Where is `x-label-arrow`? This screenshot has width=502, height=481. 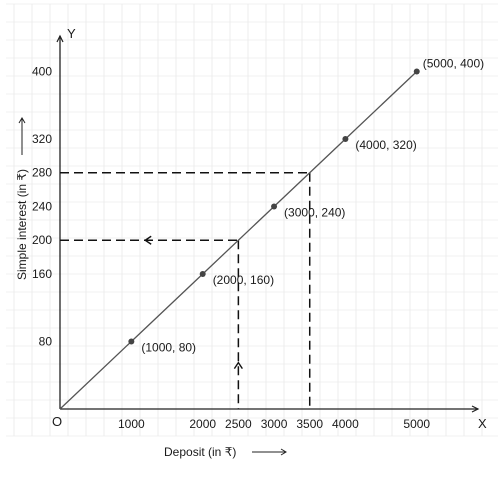 x-label-arrow is located at coordinates (269, 452).